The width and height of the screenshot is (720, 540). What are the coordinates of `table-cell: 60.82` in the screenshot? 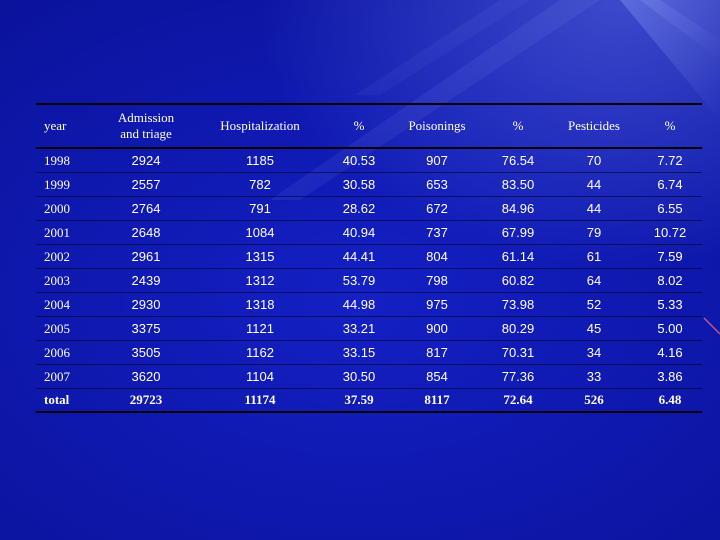 It's located at (518, 280).